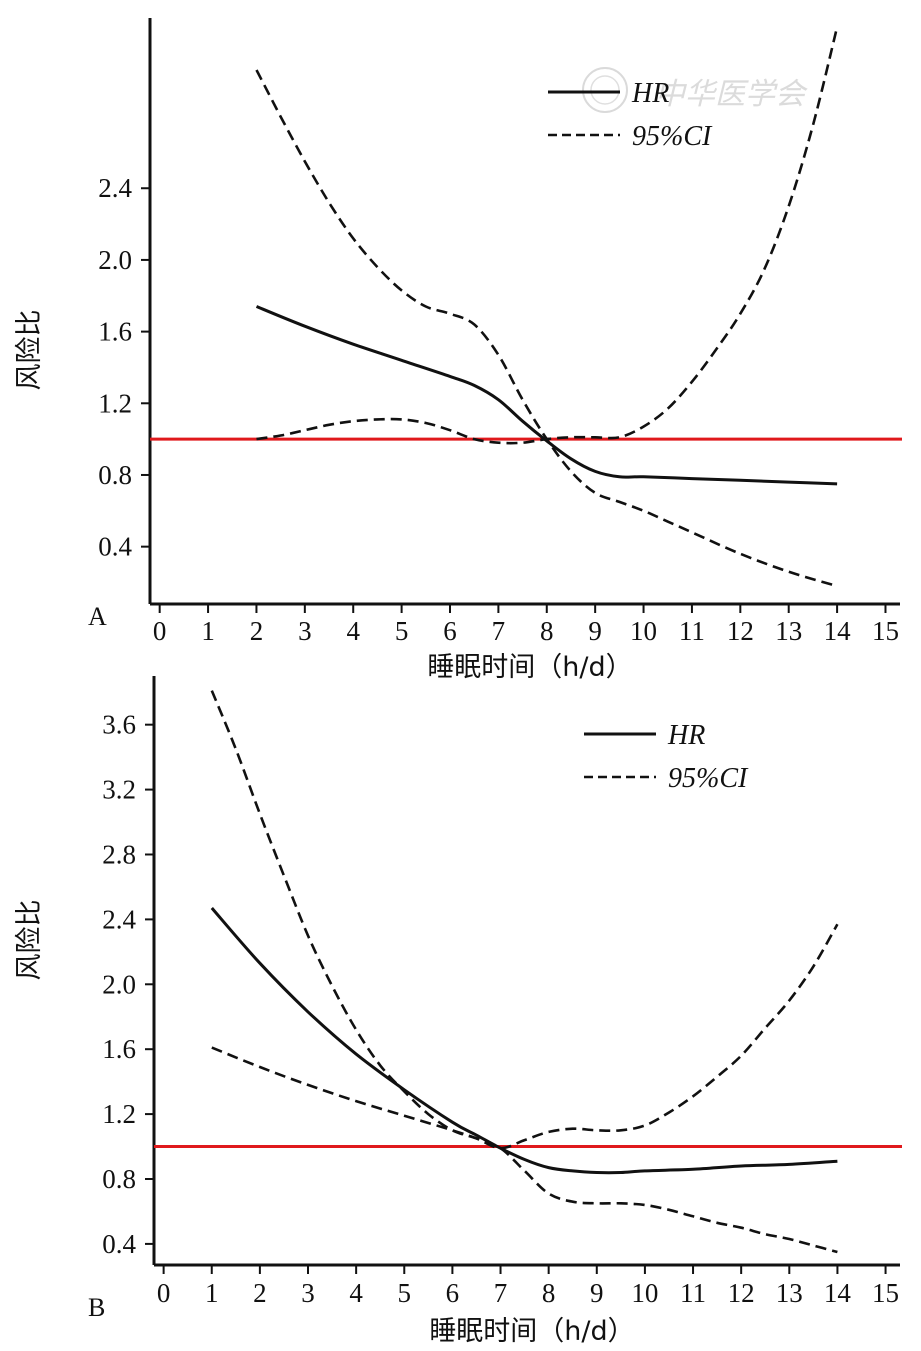 This screenshot has width=921, height=1351. I want to click on watermark-seal-inner, so click(605, 90).